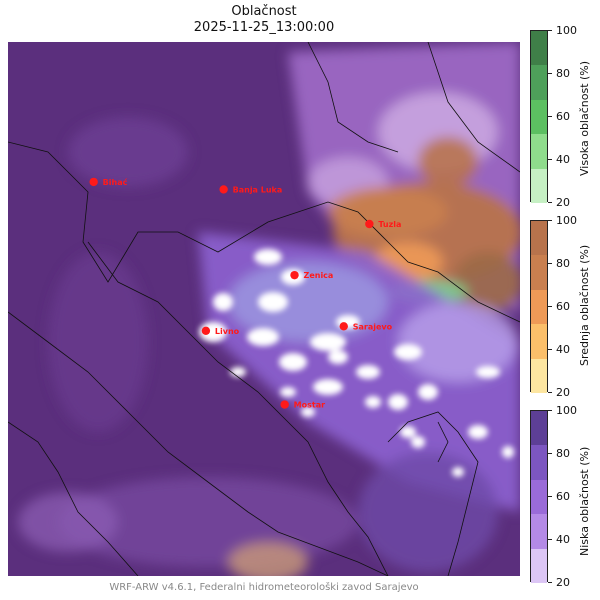 The height and width of the screenshot is (600, 600). Describe the element at coordinates (584, 118) in the screenshot. I see `colorbar-title: Visoka oblačnost (%)` at that location.